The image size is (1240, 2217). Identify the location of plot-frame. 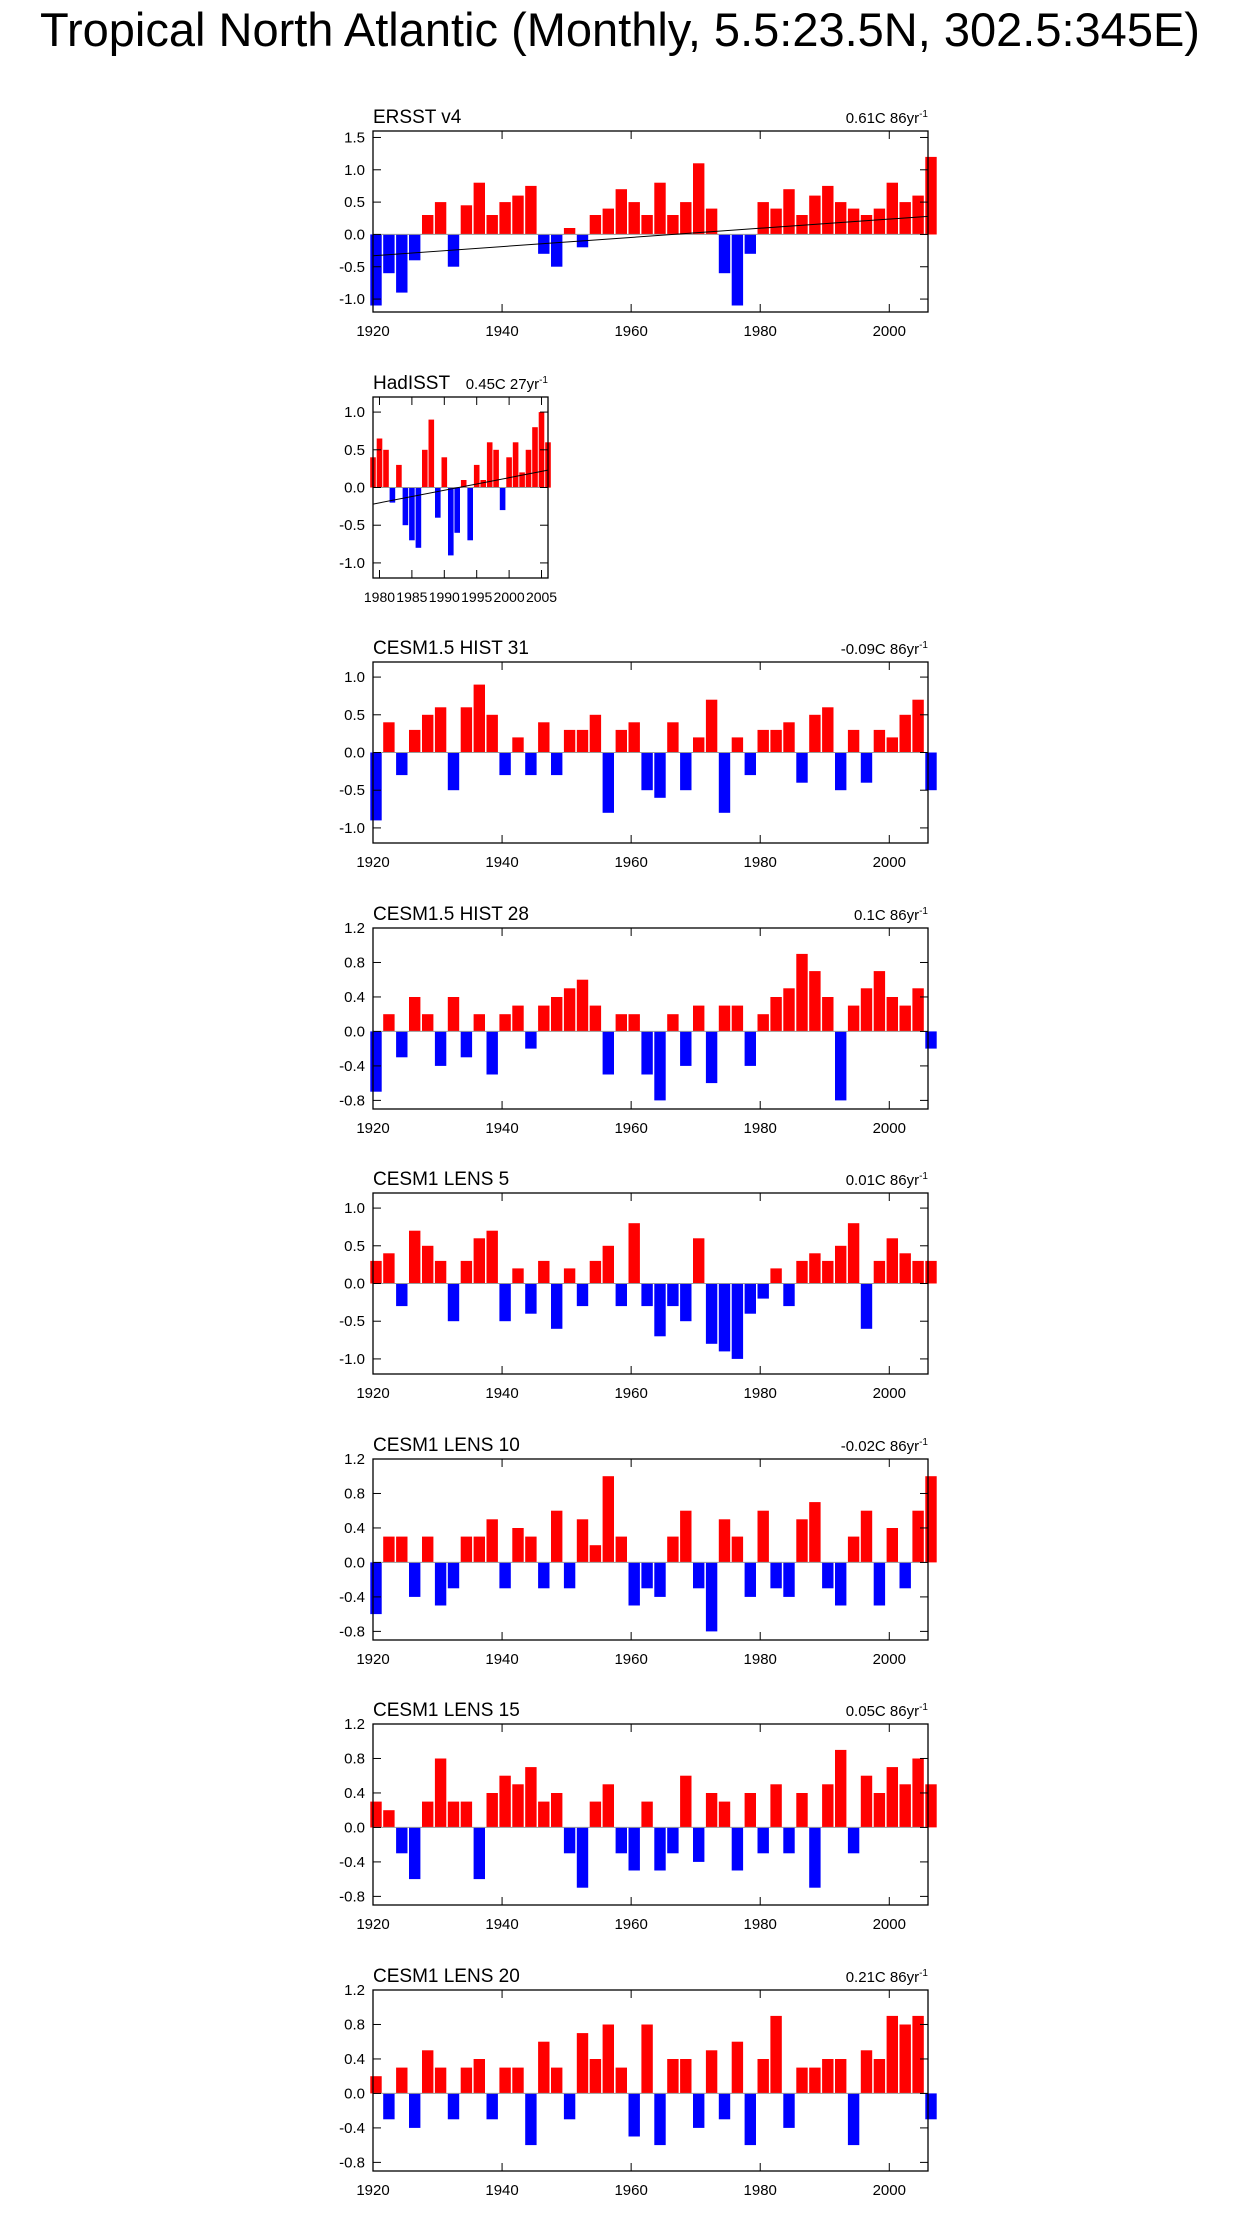
(650, 221).